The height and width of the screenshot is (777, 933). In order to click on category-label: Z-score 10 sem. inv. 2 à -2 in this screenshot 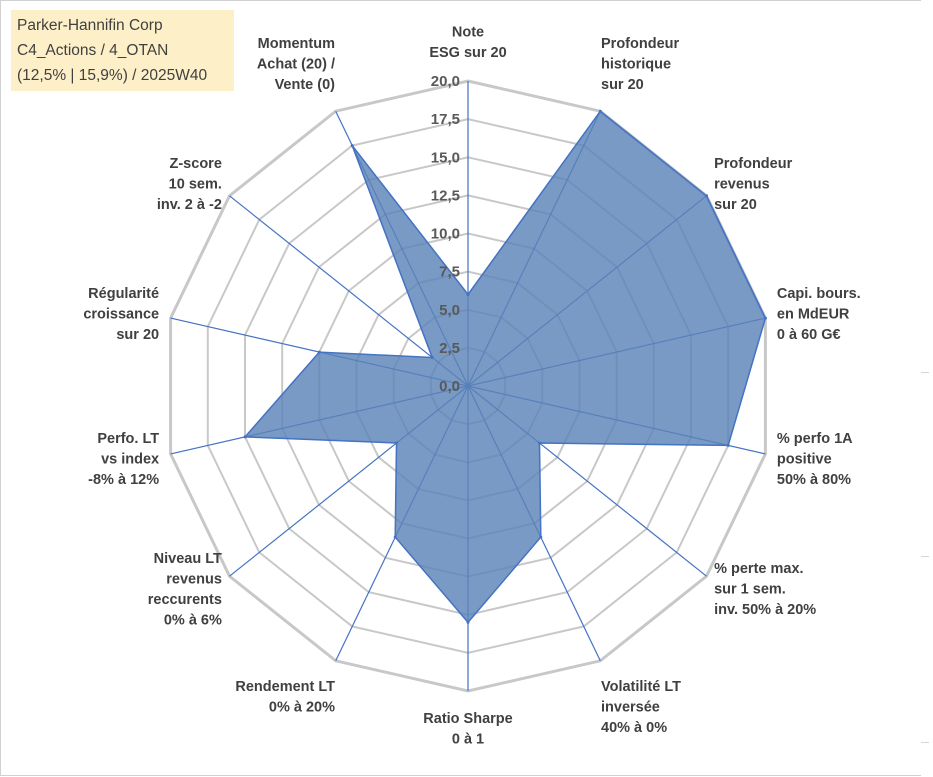, I will do `click(189, 184)`.